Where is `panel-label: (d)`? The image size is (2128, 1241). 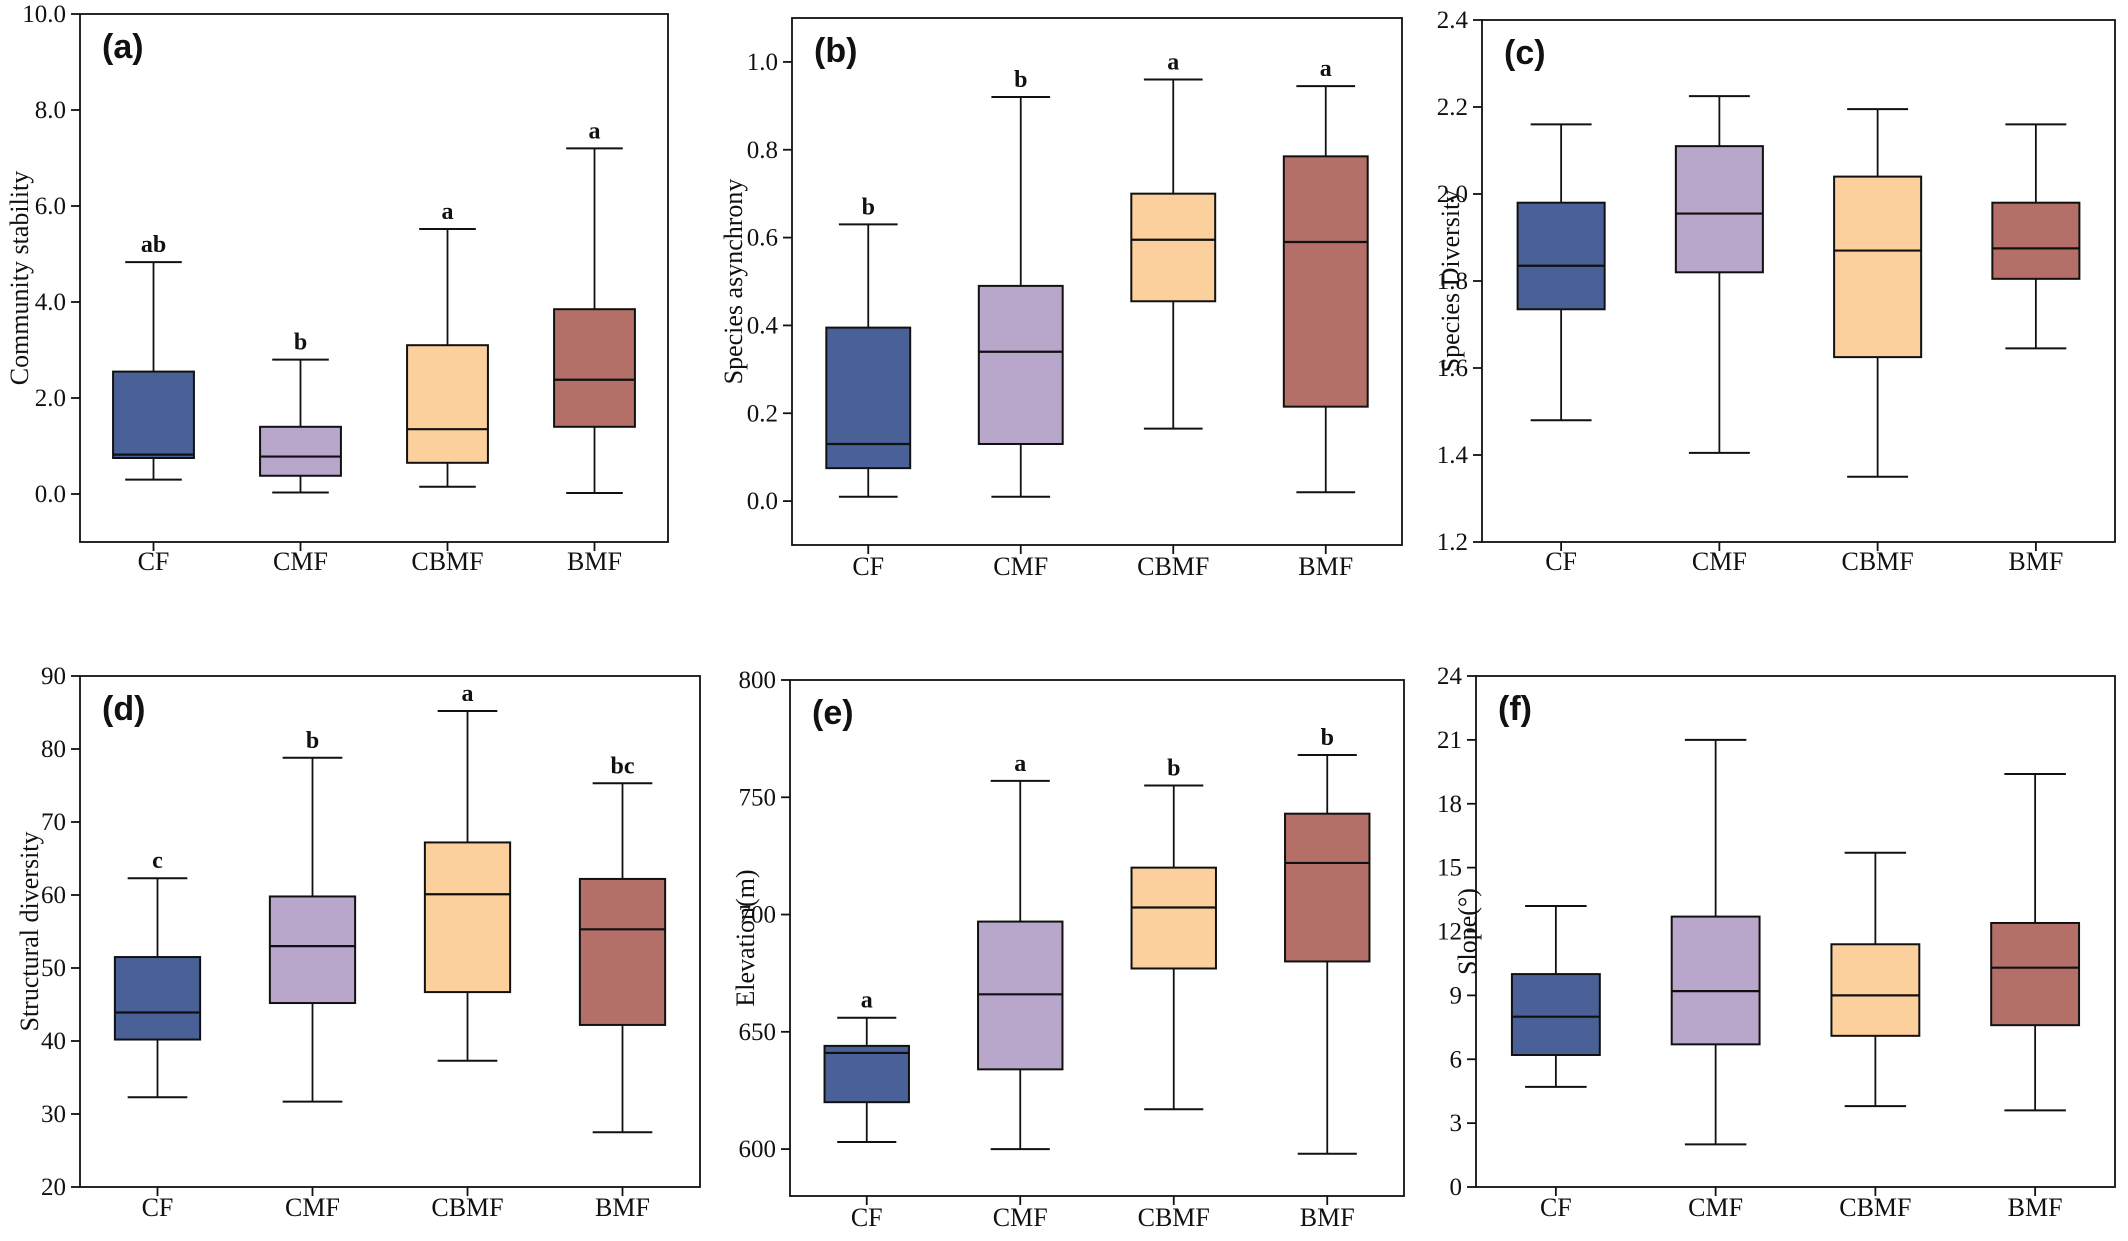
panel-label: (d) is located at coordinates (123, 709).